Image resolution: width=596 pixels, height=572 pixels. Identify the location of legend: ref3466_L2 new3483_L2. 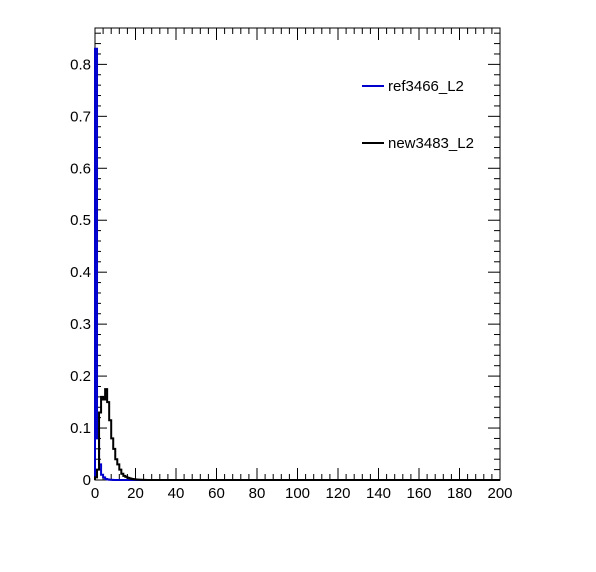
(418, 115).